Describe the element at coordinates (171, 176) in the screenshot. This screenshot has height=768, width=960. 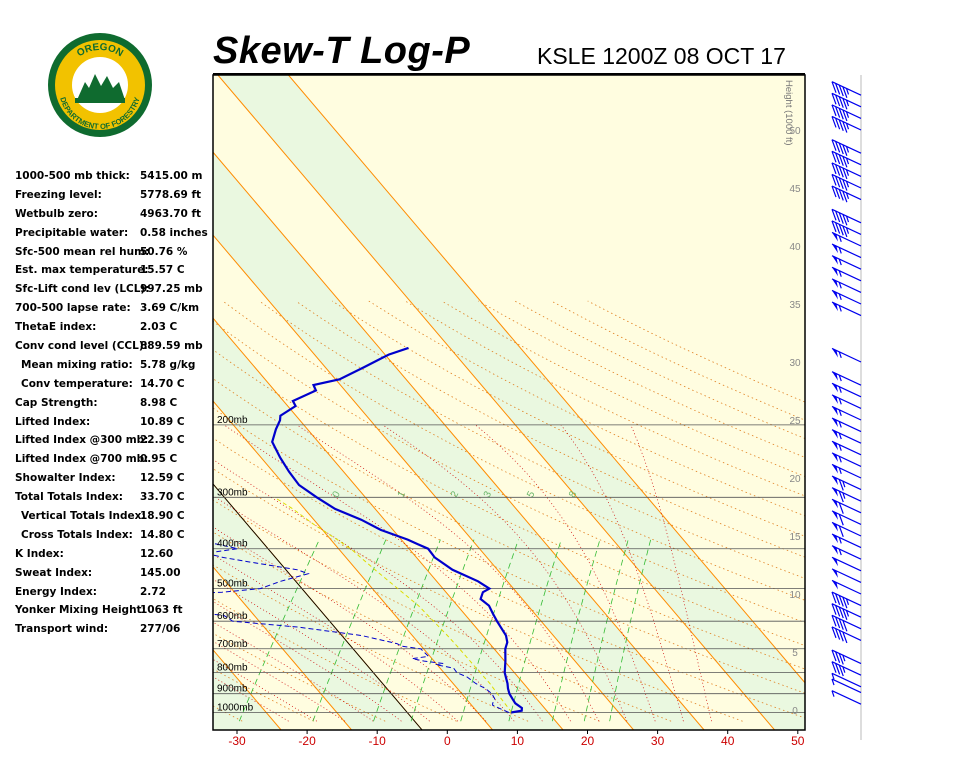
I see `index-value: 5415.00 m` at that location.